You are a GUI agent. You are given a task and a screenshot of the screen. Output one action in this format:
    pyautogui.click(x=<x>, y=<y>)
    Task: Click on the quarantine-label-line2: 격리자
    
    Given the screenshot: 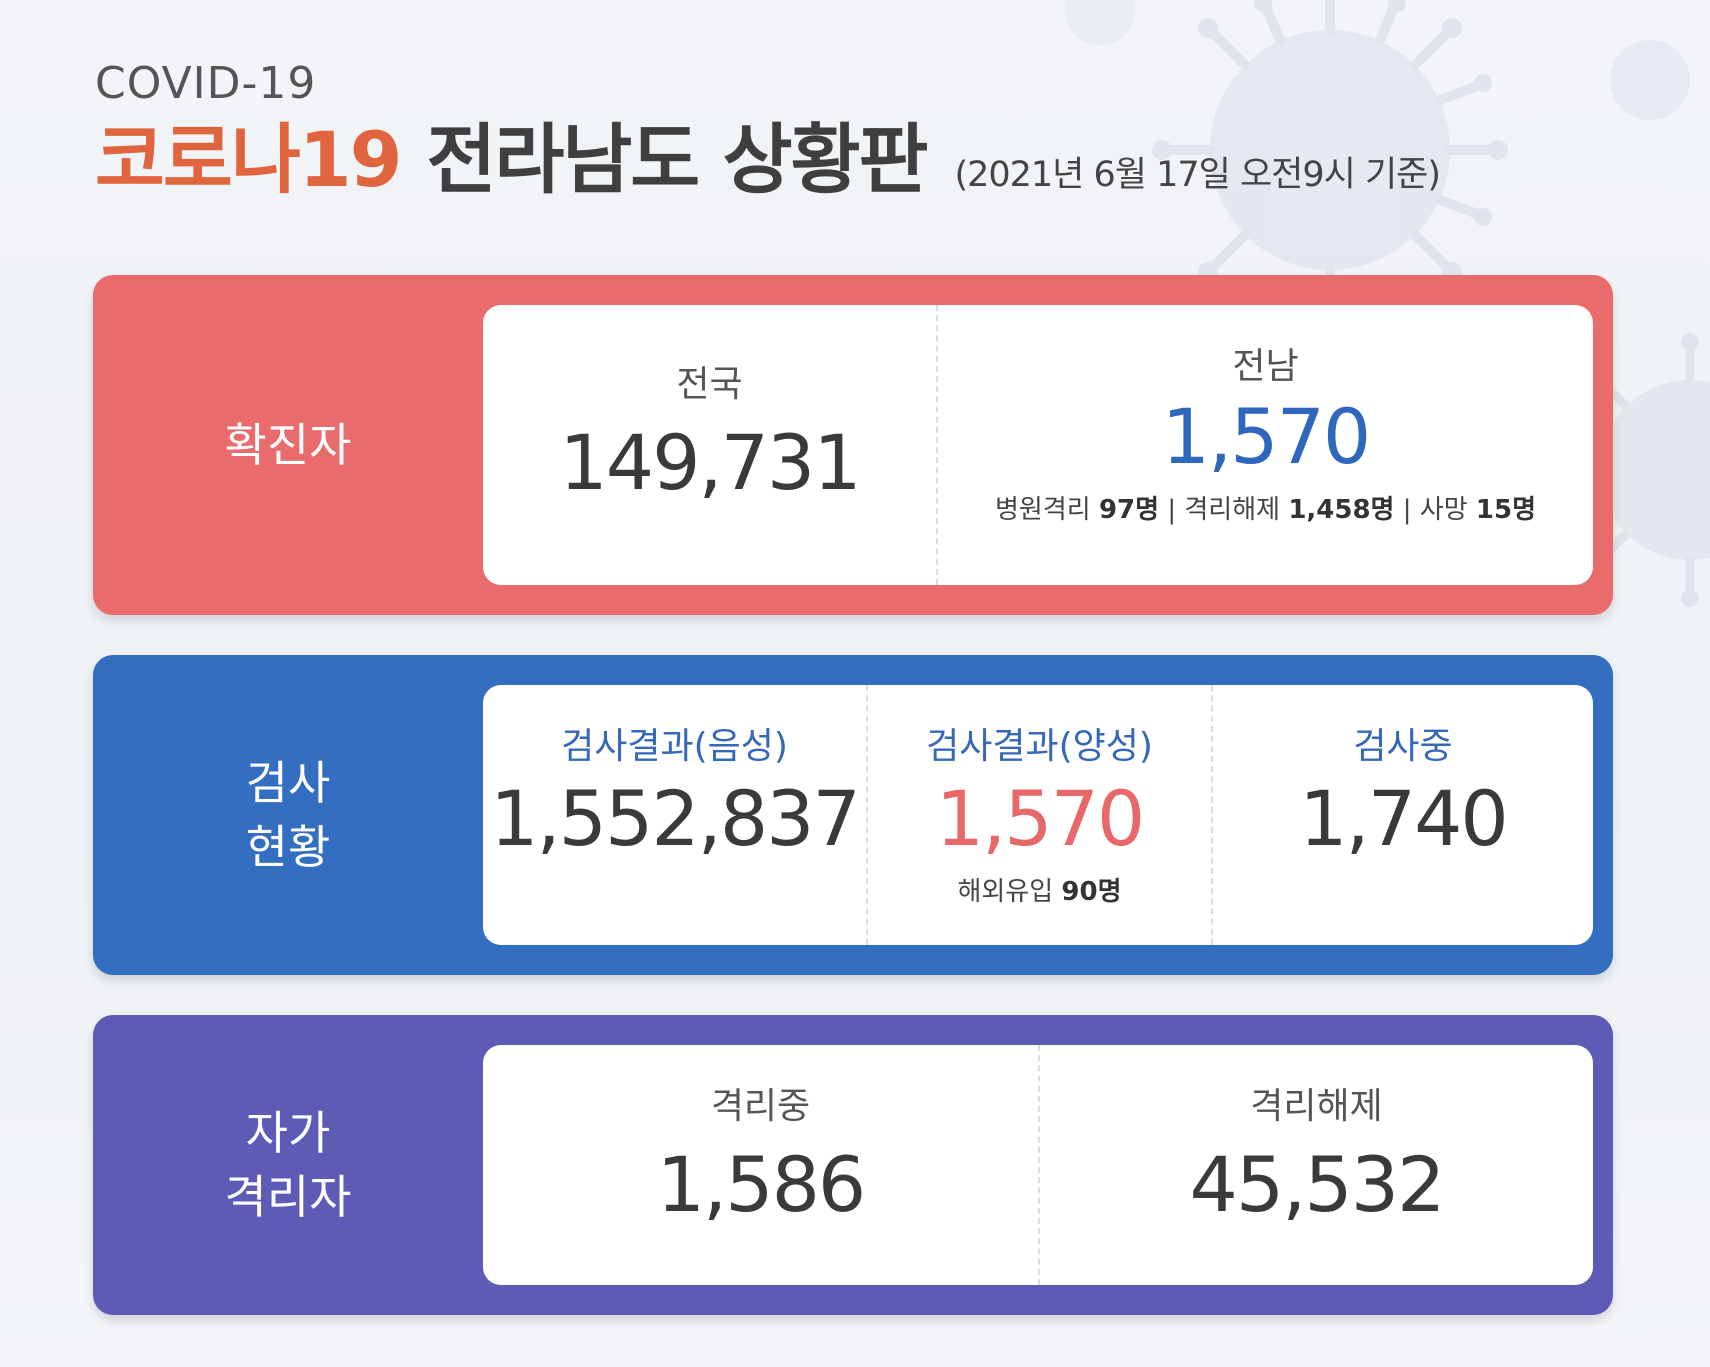 What is the action you would take?
    pyautogui.click(x=288, y=1197)
    